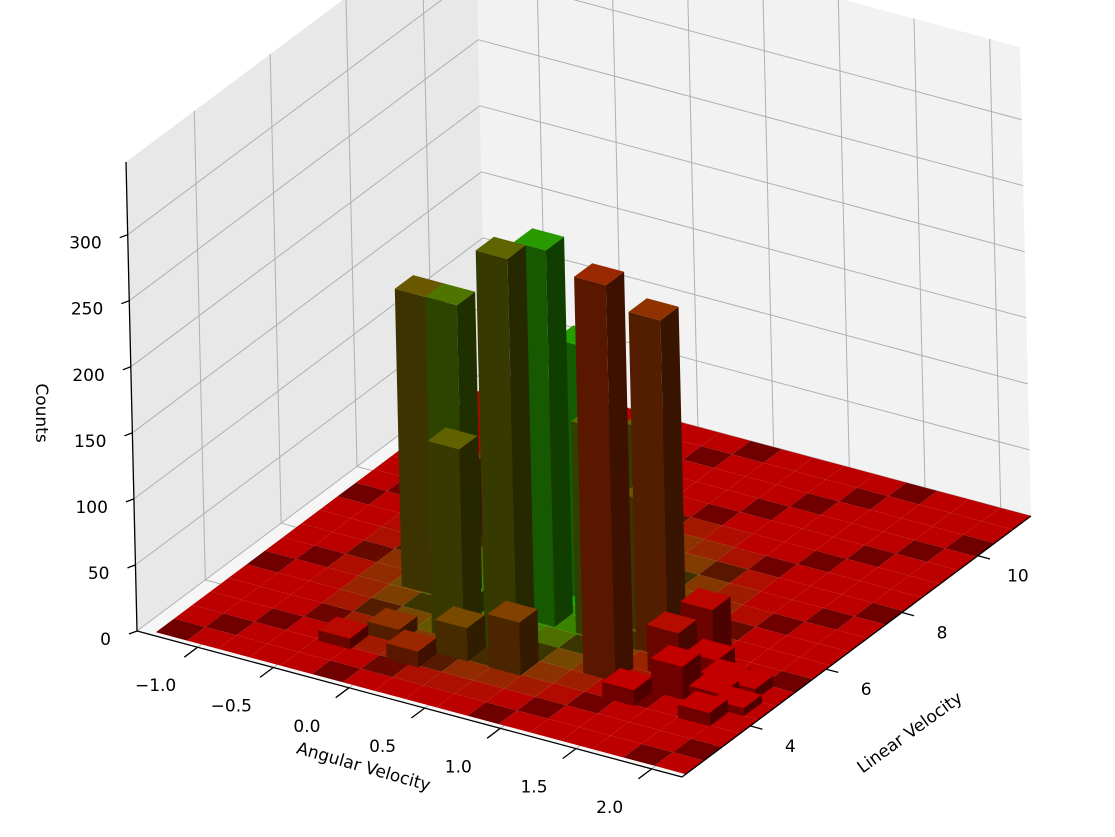 The image size is (1115, 837). What do you see at coordinates (131, 396) in the screenshot?
I see `z-axis-line` at bounding box center [131, 396].